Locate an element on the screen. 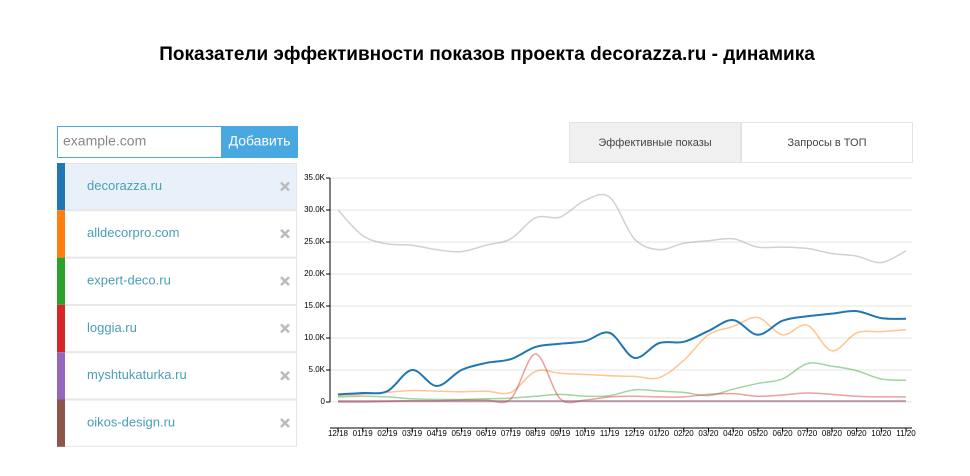  tab-label: Эффективные показы is located at coordinates (654, 143).